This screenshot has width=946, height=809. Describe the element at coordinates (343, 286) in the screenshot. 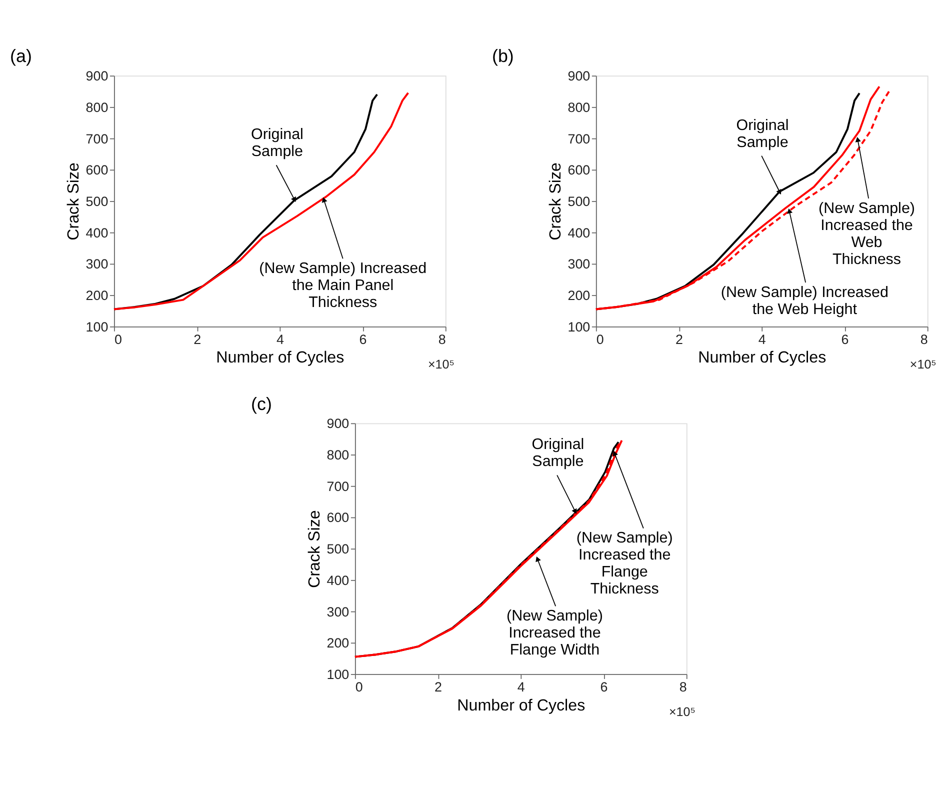

I see `annotation: (New Sample) Increased the Main Panel Thickness` at that location.